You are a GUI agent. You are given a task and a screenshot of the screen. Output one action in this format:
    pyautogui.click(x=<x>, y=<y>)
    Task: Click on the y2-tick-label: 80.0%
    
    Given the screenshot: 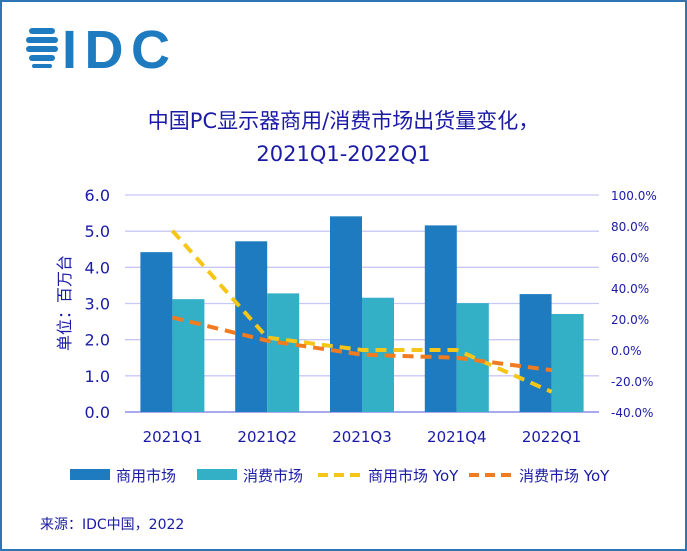 What is the action you would take?
    pyautogui.click(x=630, y=227)
    